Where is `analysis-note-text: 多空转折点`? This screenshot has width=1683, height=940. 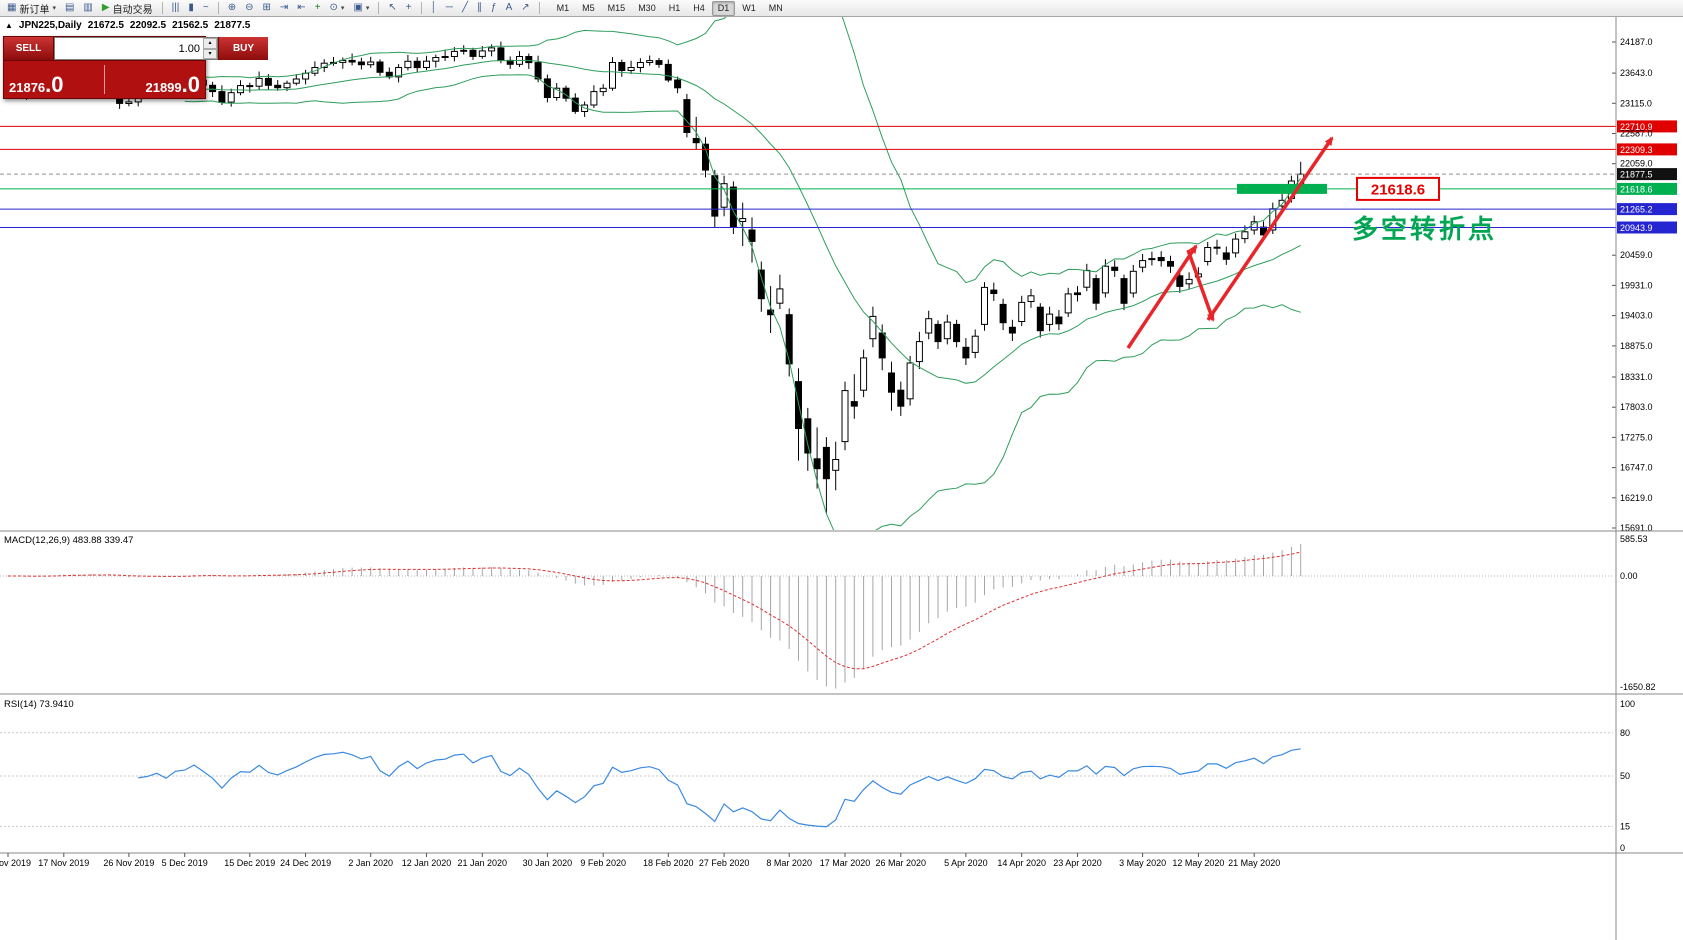
analysis-note-text: 多空转折点 is located at coordinates (1424, 229).